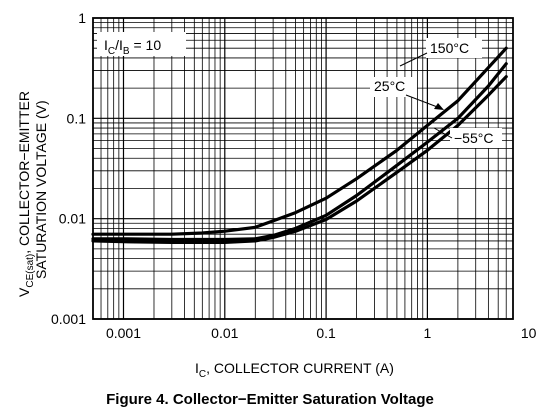 The width and height of the screenshot is (540, 414). What do you see at coordinates (423, 101) in the screenshot?
I see `leader-25c` at bounding box center [423, 101].